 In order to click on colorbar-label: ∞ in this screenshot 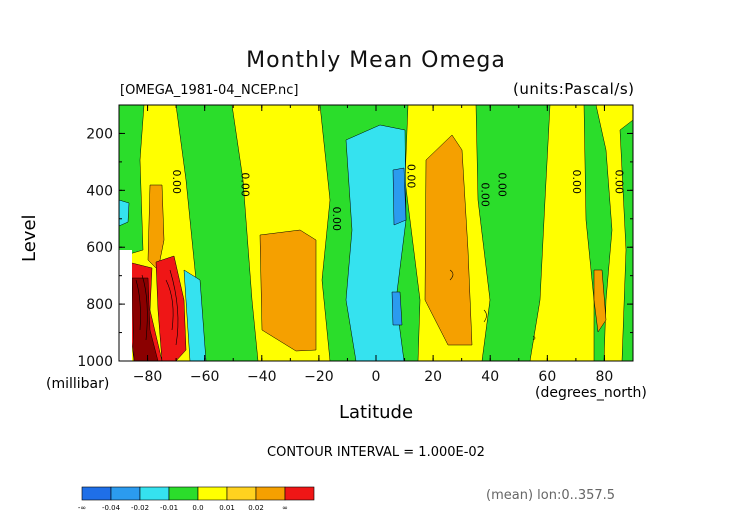, I will do `click(285, 508)`.